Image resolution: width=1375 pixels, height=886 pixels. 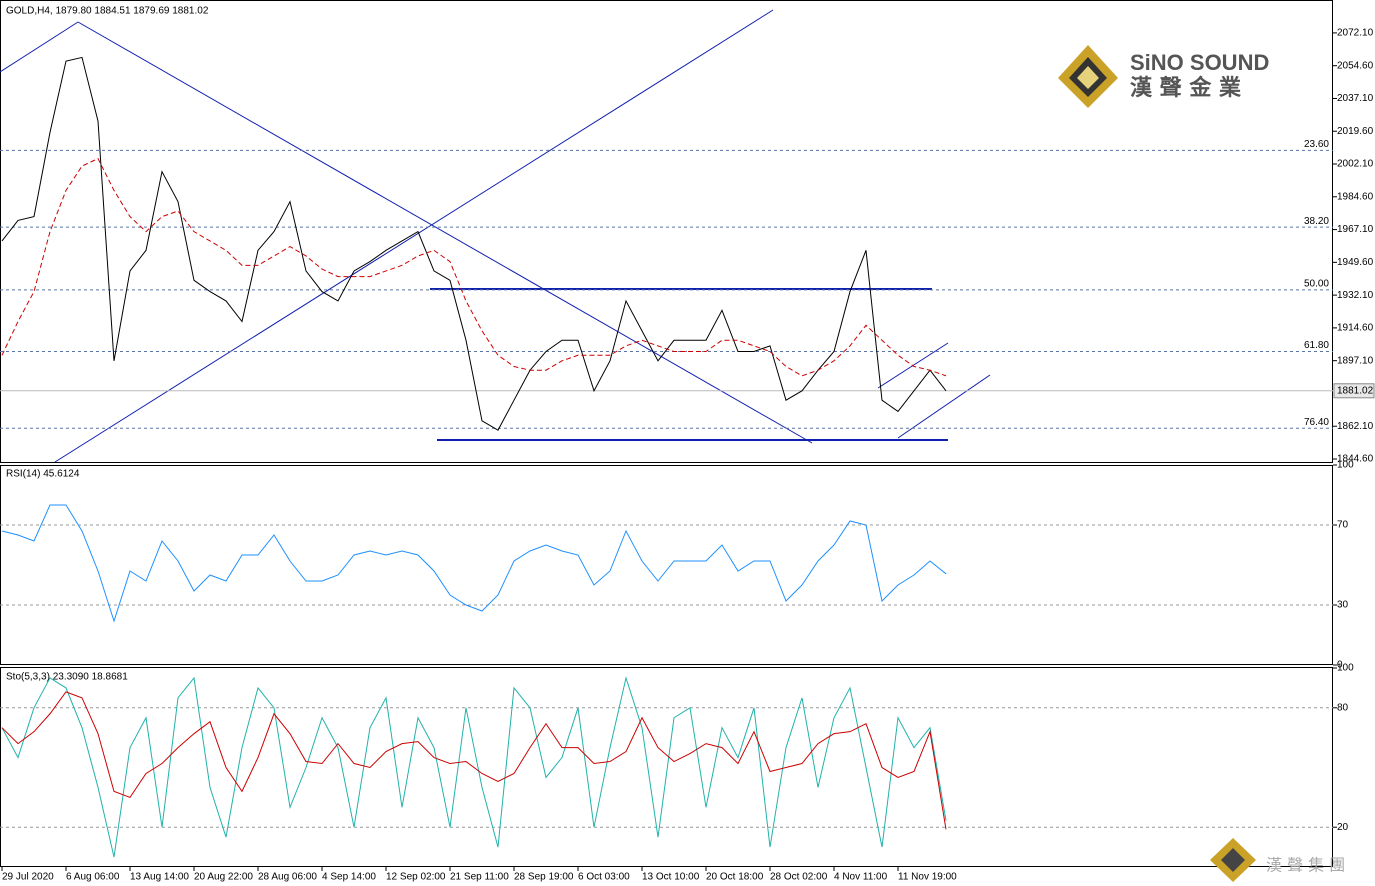 What do you see at coordinates (107, 11) in the screenshot?
I see `panel-title: GOLD,H4, 1879.80 1884.51 1879.69 1881.02` at bounding box center [107, 11].